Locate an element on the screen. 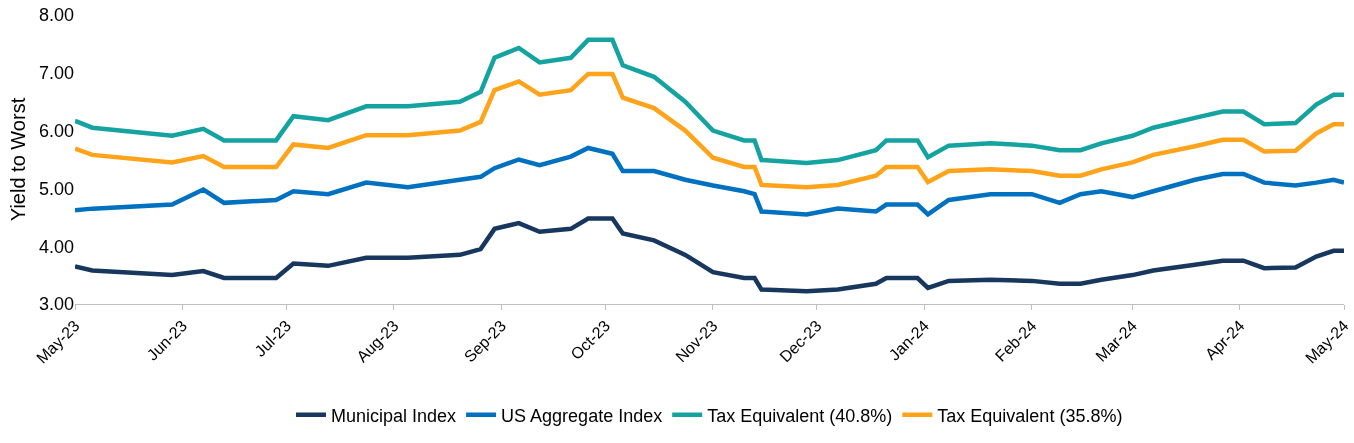  legend-label: Municipal Index is located at coordinates (394, 415).